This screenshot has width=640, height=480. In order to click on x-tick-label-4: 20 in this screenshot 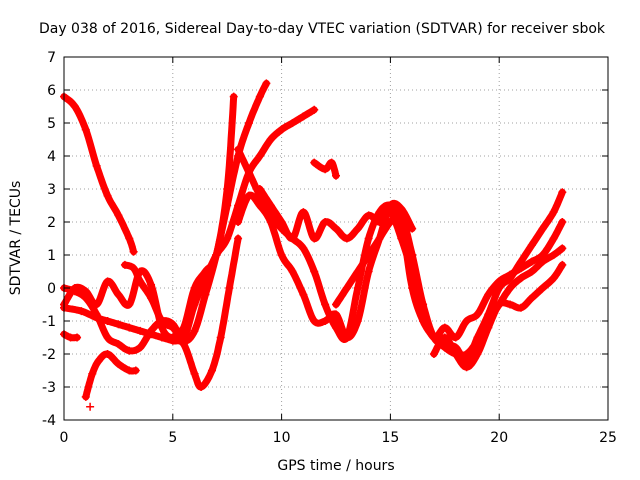, I will do `click(499, 438)`.